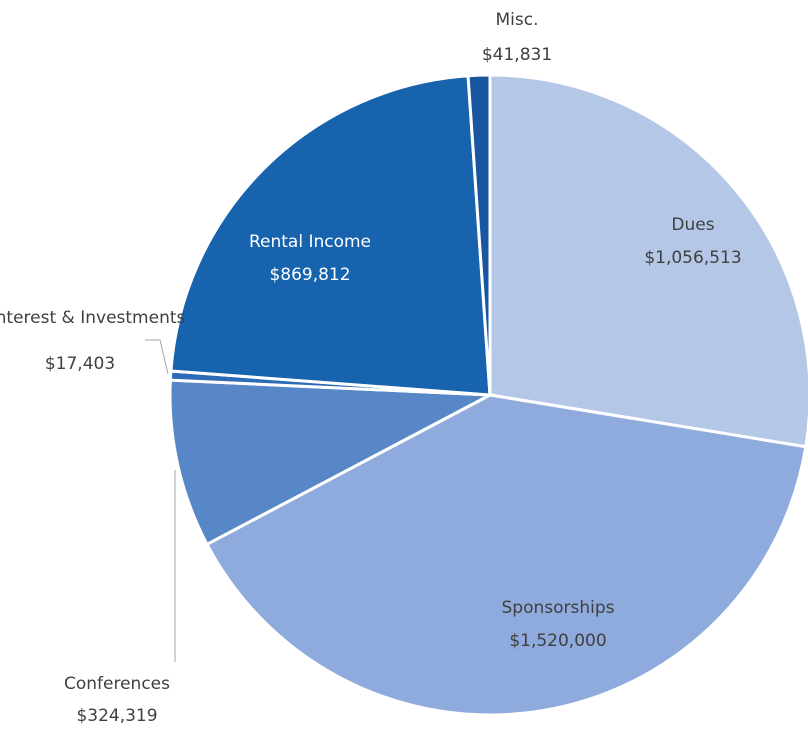 This screenshot has width=808, height=731. Describe the element at coordinates (310, 242) in the screenshot. I see `slice-label: Rental Income` at that location.